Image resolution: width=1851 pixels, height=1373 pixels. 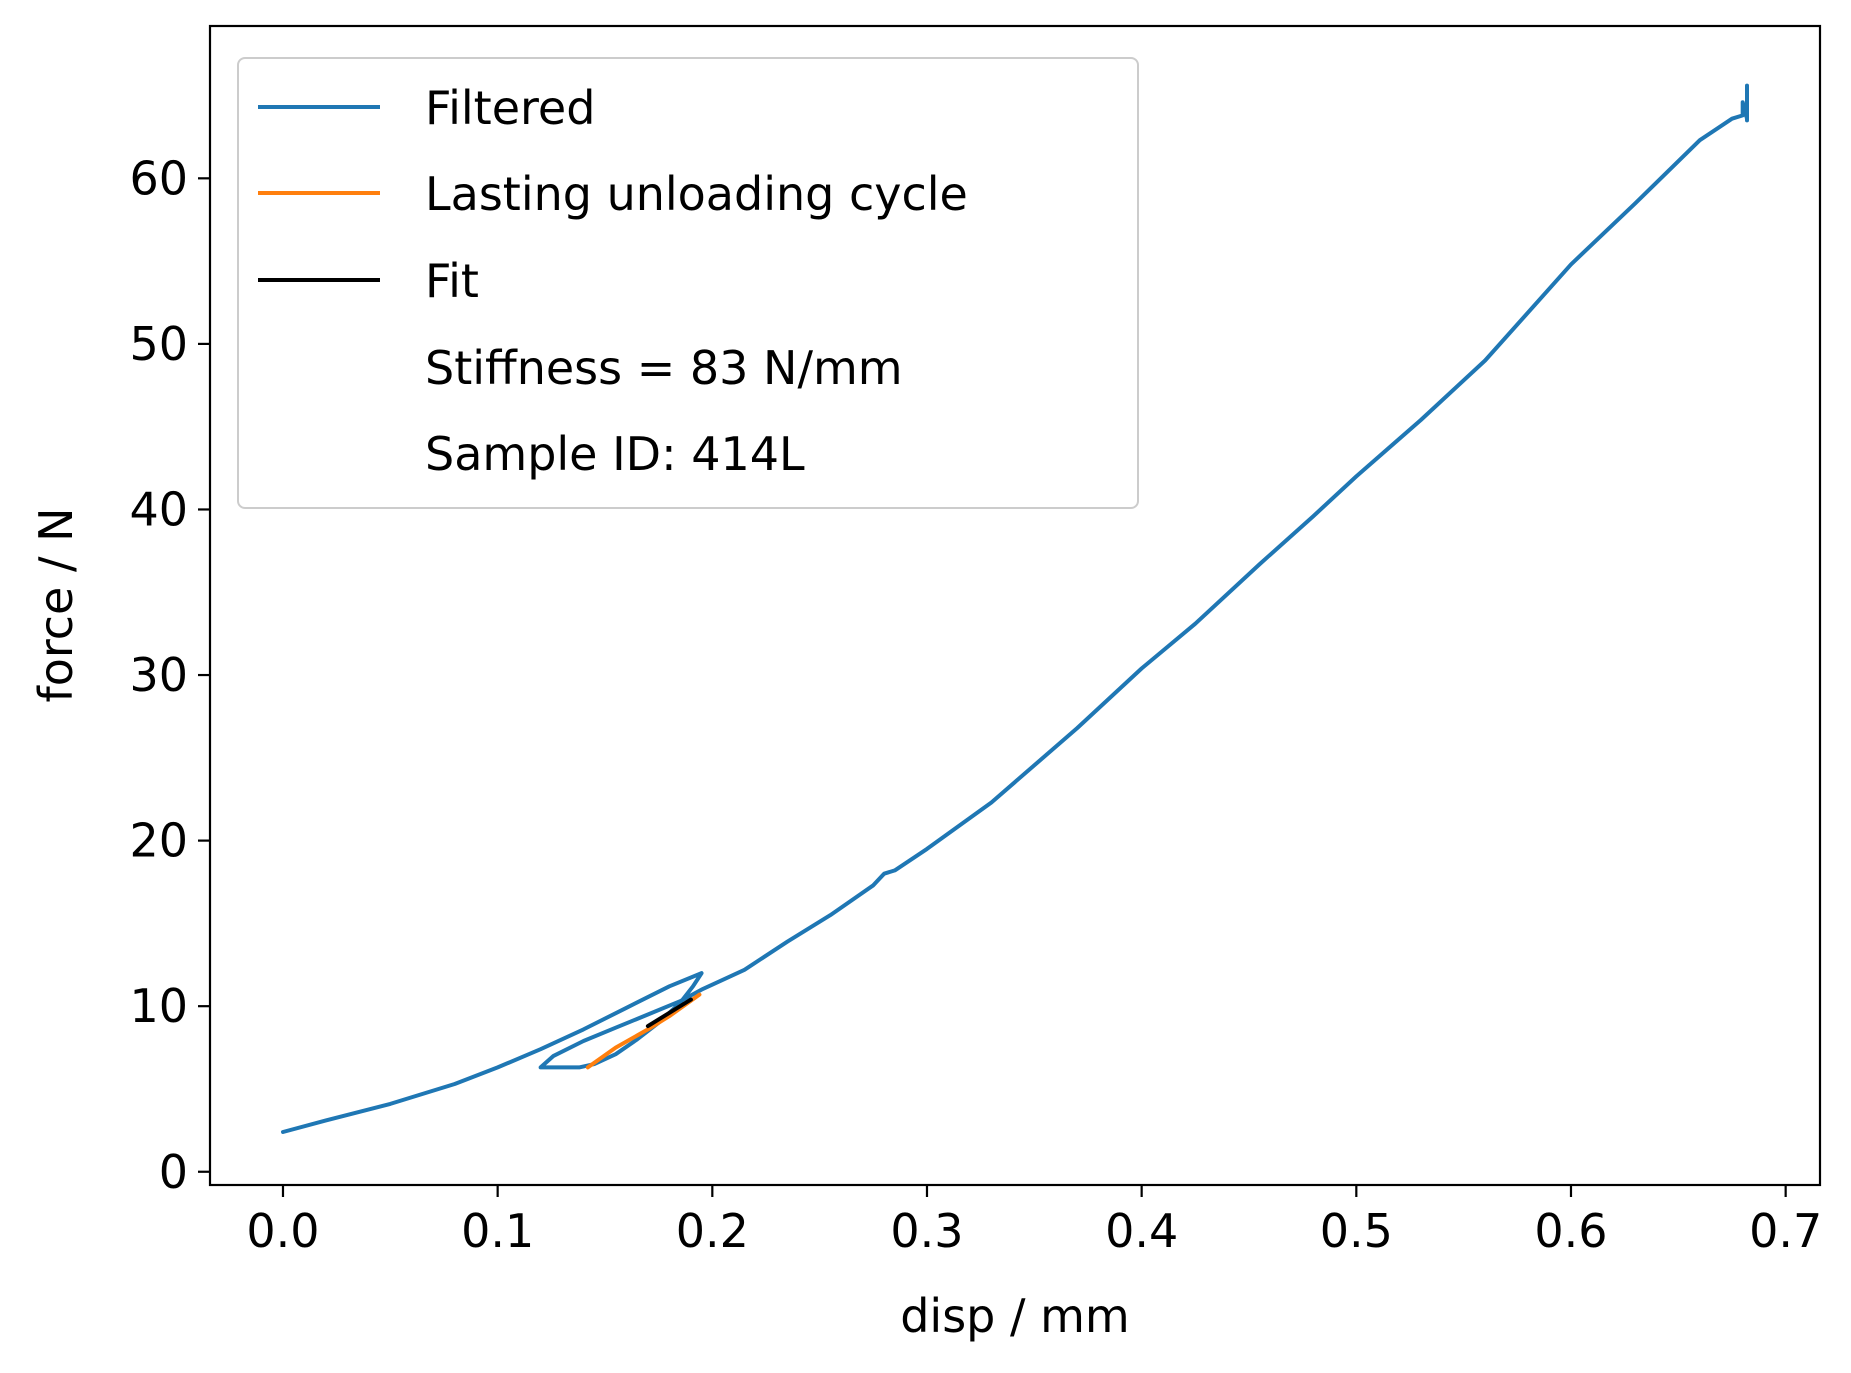 What do you see at coordinates (1785, 1231) in the screenshot?
I see `x-tick-label: 0.7` at bounding box center [1785, 1231].